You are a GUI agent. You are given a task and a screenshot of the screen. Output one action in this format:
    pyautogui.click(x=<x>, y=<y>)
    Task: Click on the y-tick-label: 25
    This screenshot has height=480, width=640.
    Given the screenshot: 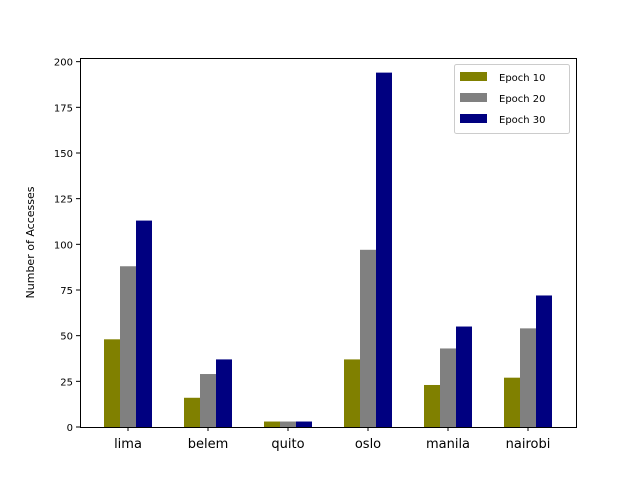 What is the action you would take?
    pyautogui.click(x=66, y=382)
    